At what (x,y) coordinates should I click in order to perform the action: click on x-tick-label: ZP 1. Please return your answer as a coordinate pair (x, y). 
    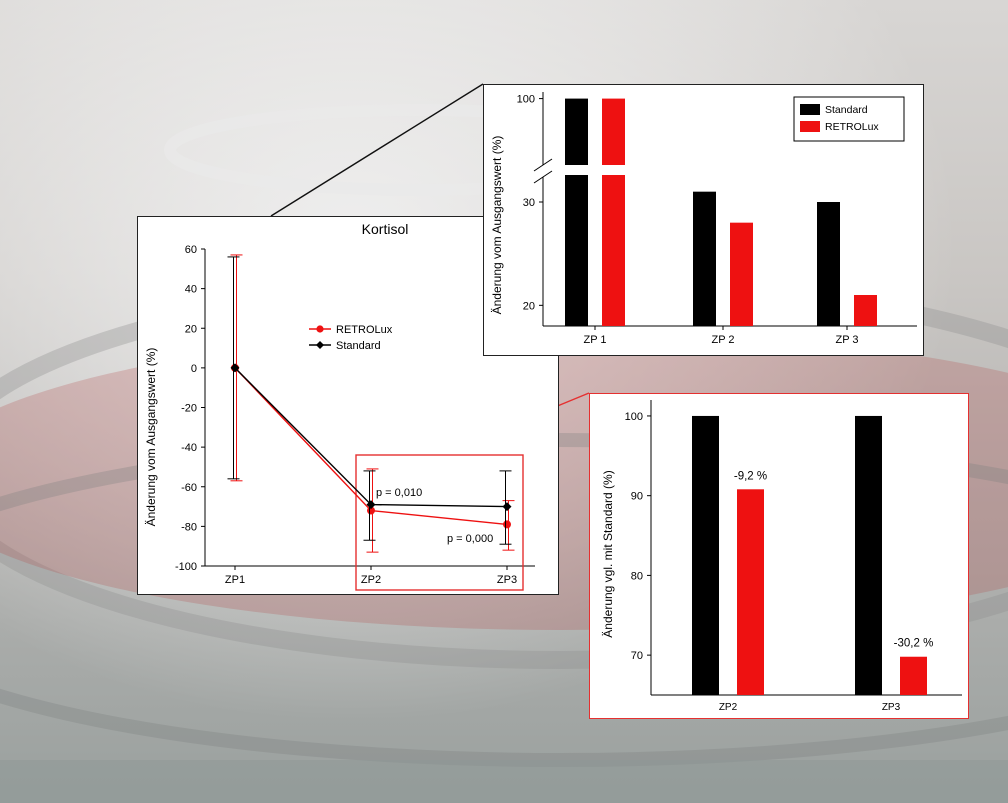
    Looking at the image, I should click on (594, 340).